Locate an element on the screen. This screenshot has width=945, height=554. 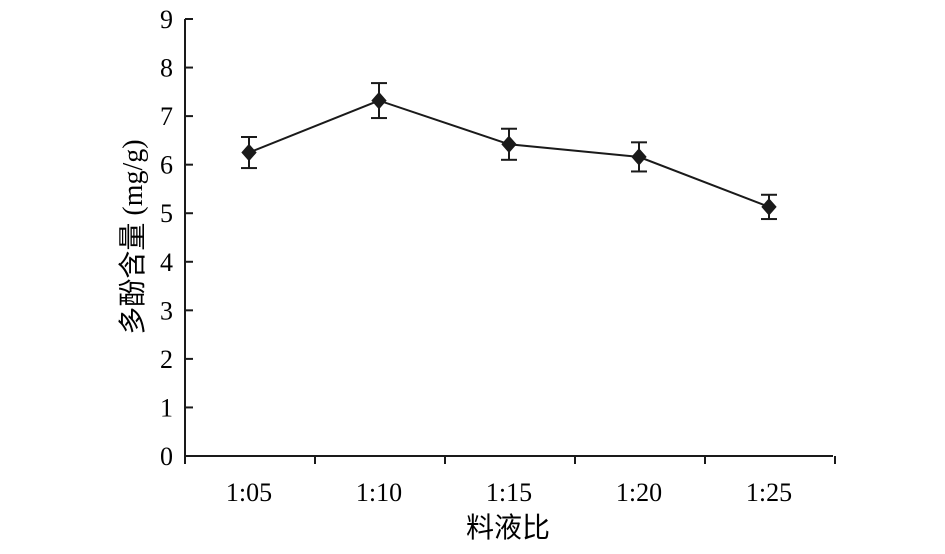
y-axis-label: 多酚含量 (mg/g) is located at coordinates (133, 236).